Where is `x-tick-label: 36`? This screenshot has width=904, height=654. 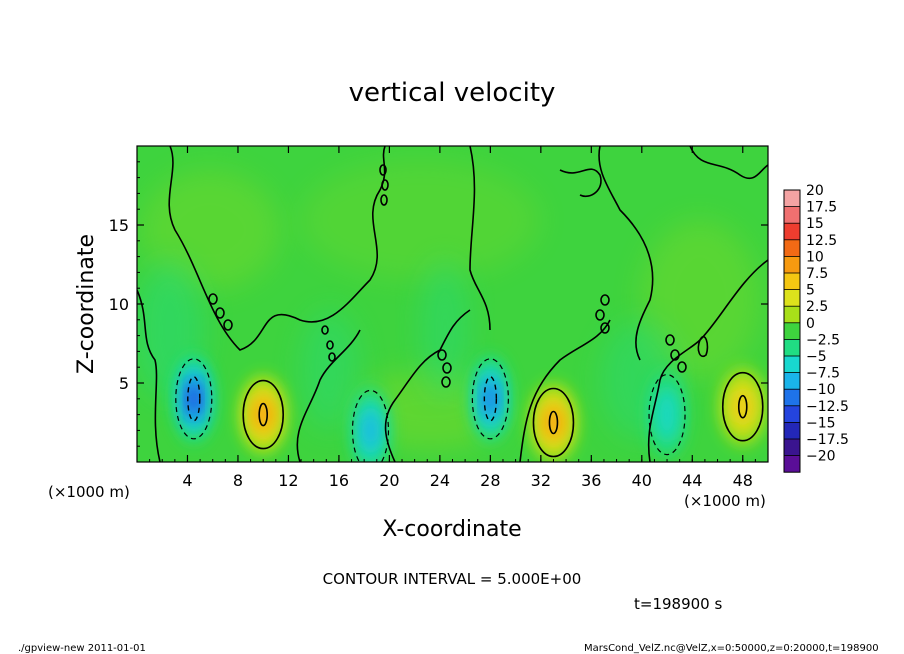
x-tick-label: 36 is located at coordinates (591, 480).